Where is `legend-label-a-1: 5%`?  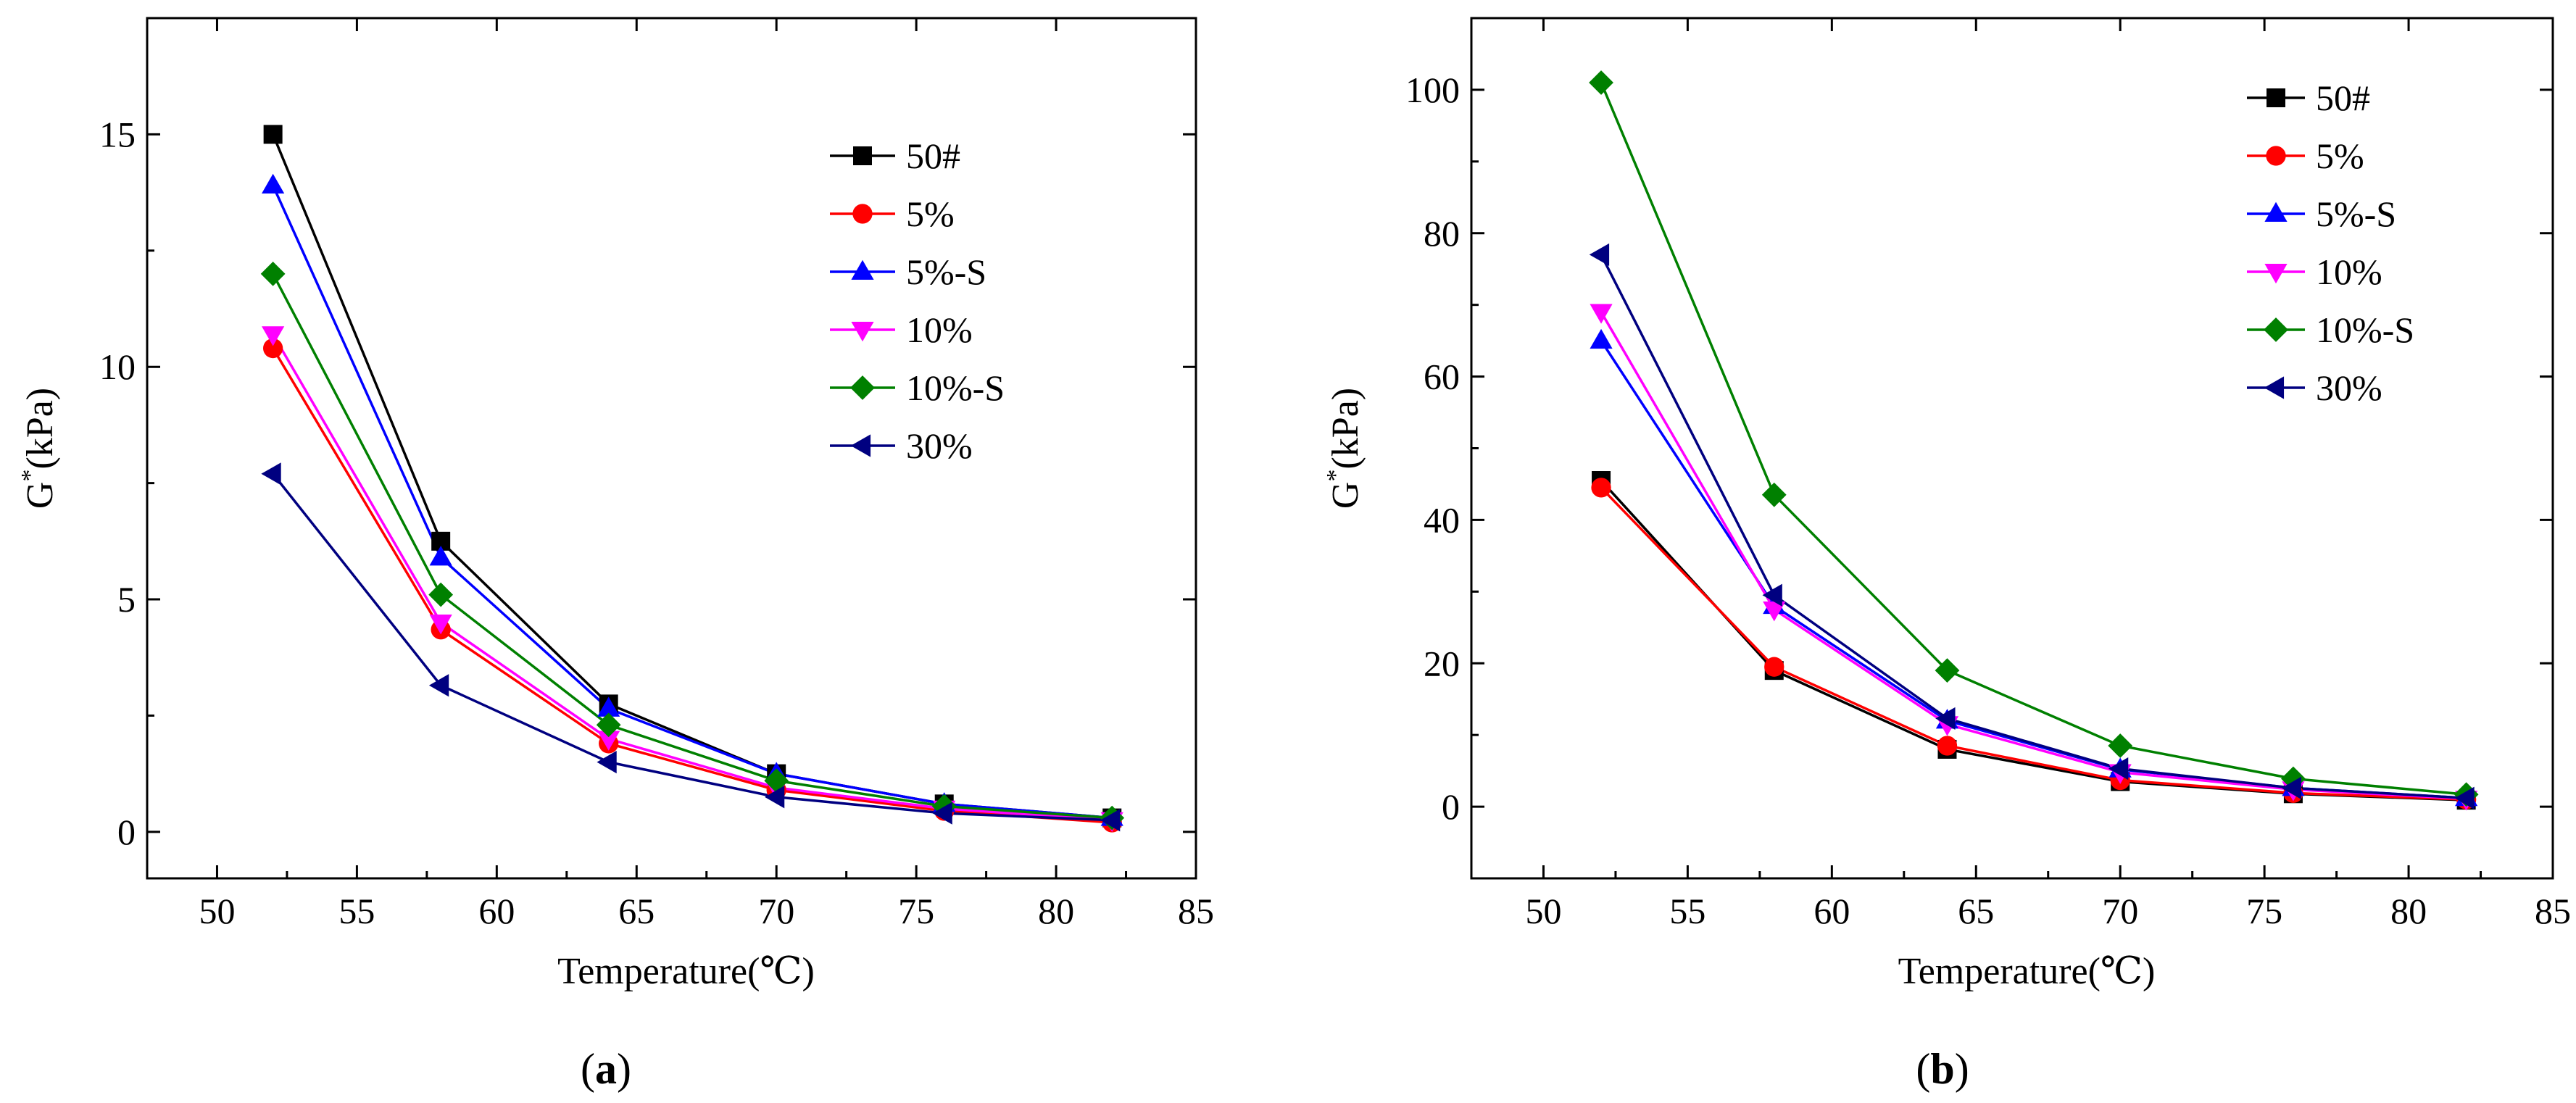
legend-label-a-1: 5% is located at coordinates (930, 213).